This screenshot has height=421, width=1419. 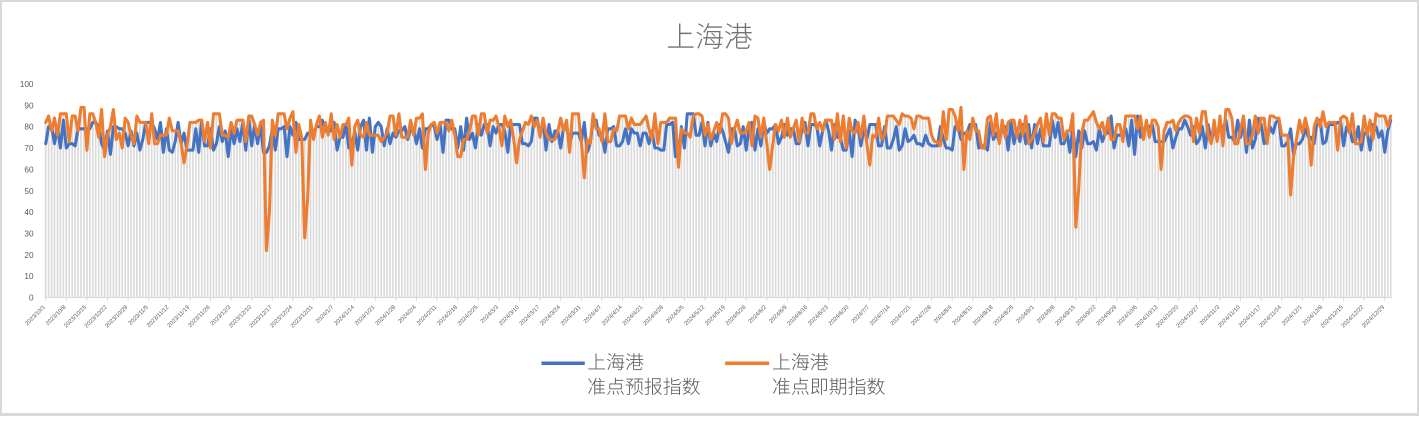 What do you see at coordinates (29, 212) in the screenshot?
I see `svg-text: 40` at bounding box center [29, 212].